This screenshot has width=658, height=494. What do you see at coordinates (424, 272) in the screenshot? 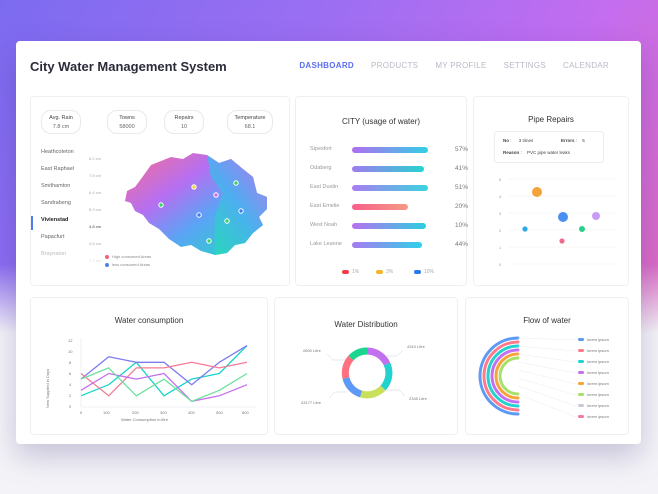
I see `legend-item: 10%` at bounding box center [424, 272].